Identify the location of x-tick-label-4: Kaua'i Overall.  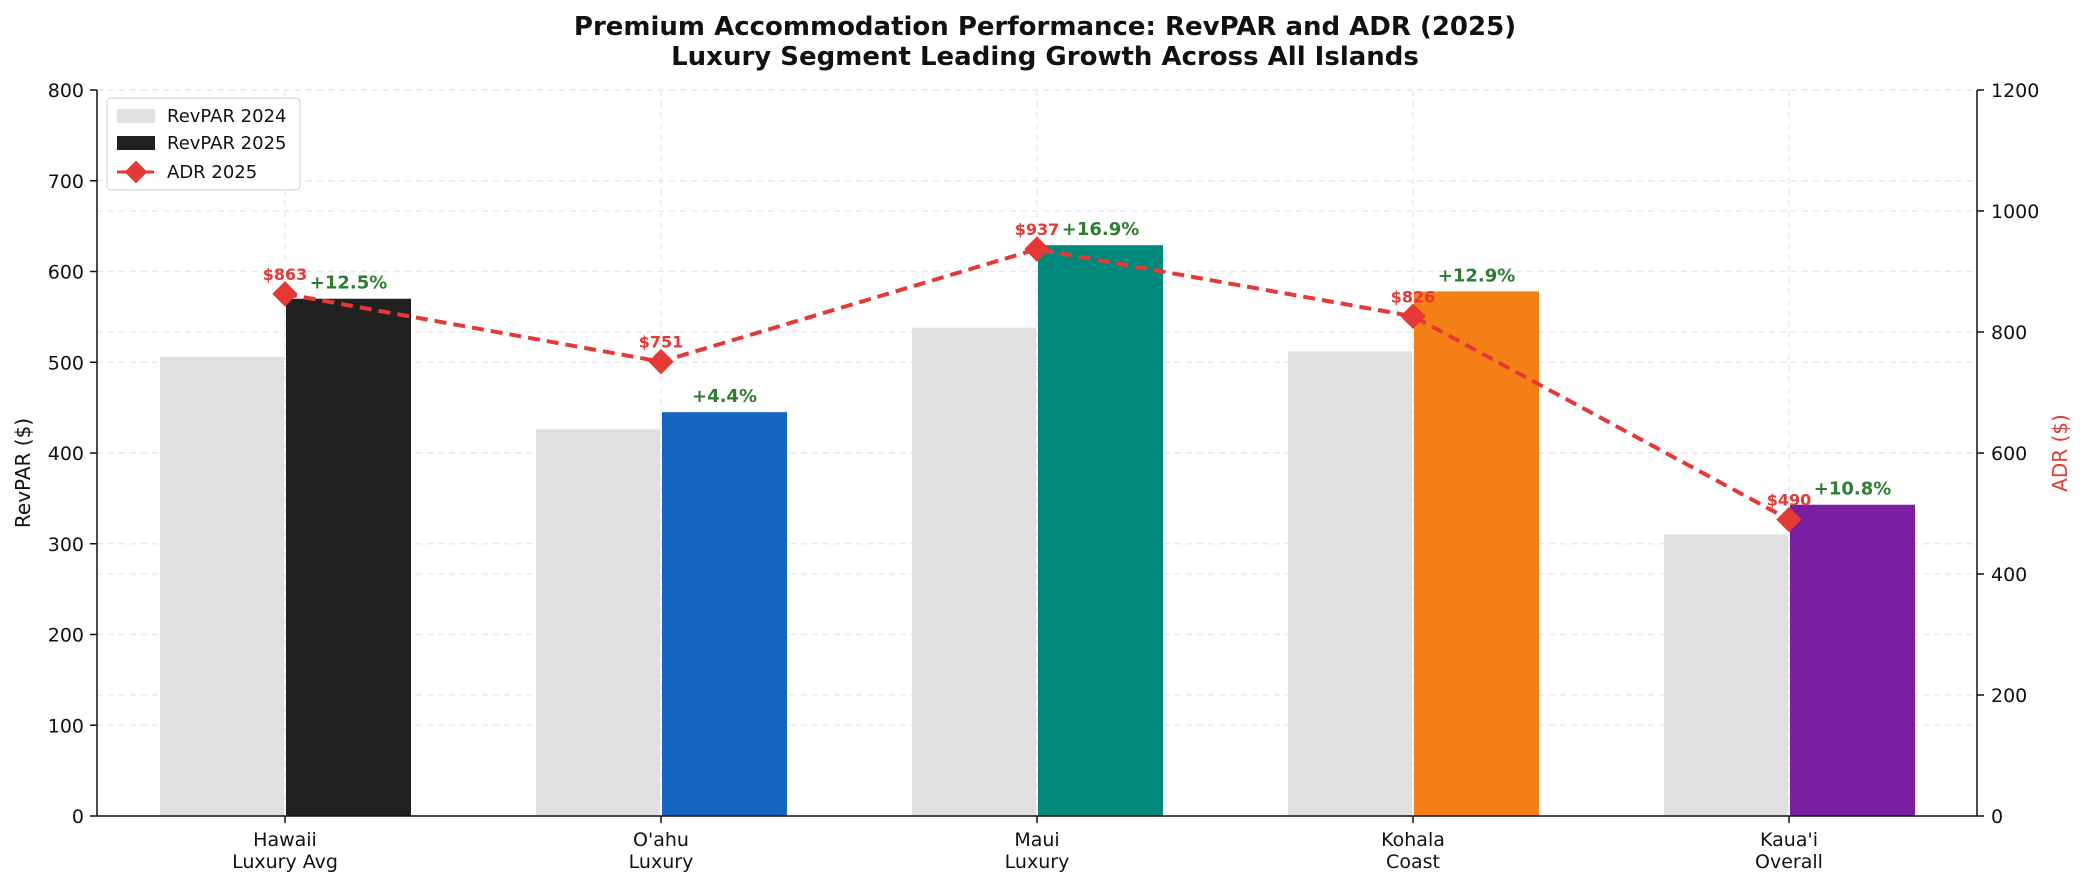
(1789, 851).